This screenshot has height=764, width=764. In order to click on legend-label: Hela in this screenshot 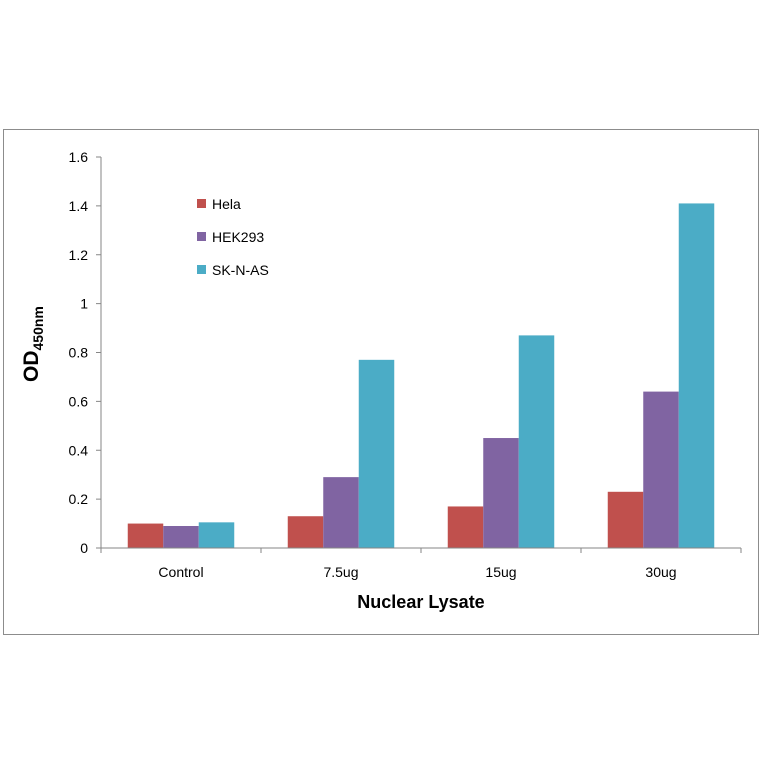, I will do `click(226, 204)`.